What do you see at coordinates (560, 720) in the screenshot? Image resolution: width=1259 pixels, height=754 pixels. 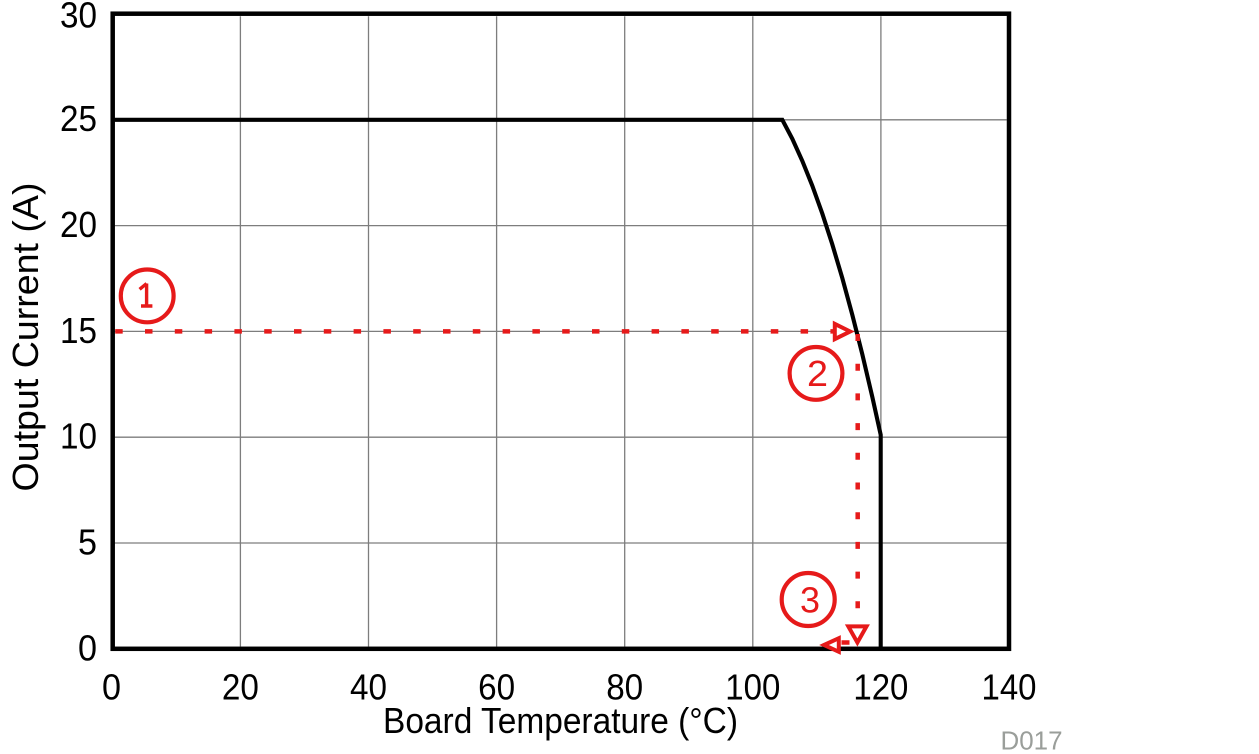 I see `svg-text: Board Temperature (°C)` at bounding box center [560, 720].